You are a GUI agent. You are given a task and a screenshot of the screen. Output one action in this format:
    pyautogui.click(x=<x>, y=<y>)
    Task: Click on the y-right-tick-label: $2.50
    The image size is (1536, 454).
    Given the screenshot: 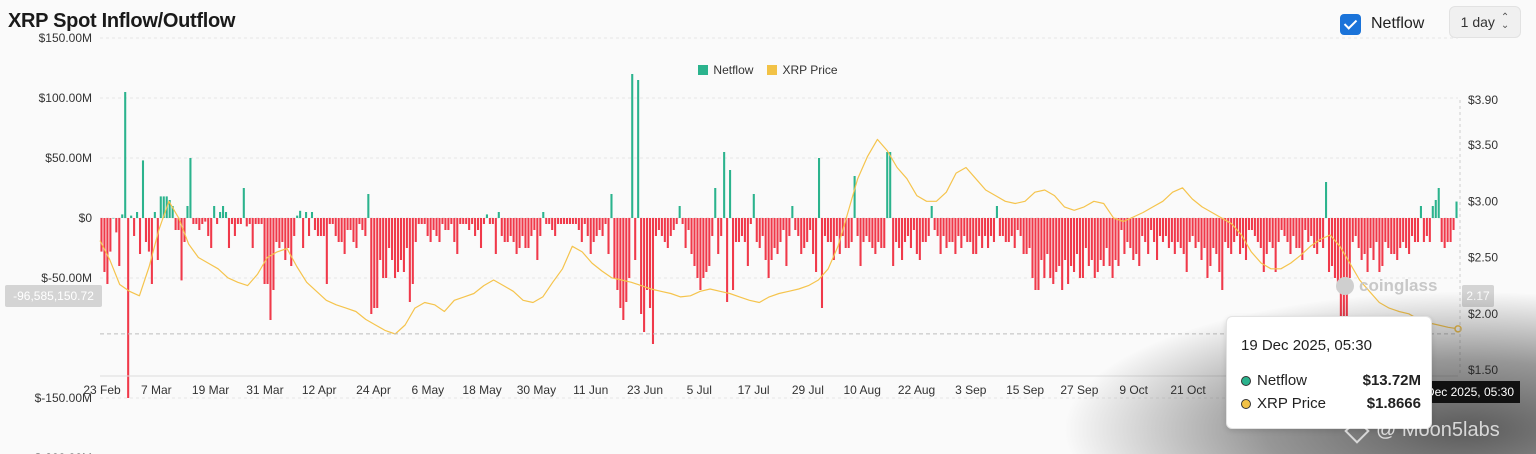 What is the action you would take?
    pyautogui.click(x=1483, y=258)
    